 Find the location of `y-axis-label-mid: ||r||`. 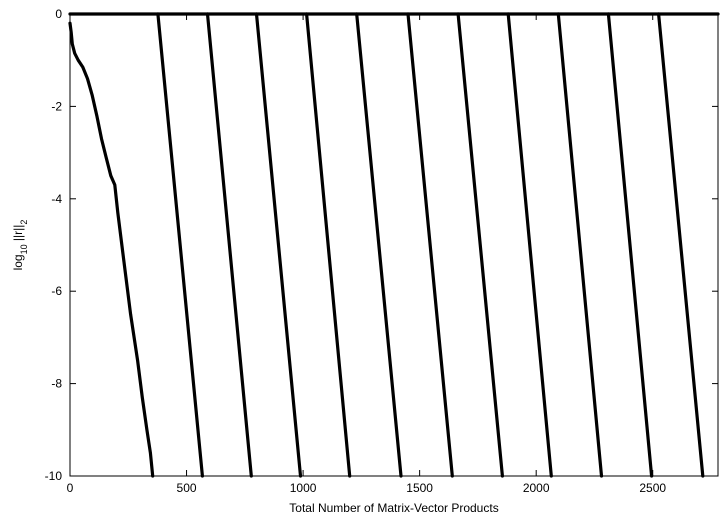

y-axis-label-mid: ||r|| is located at coordinates (18, 235).